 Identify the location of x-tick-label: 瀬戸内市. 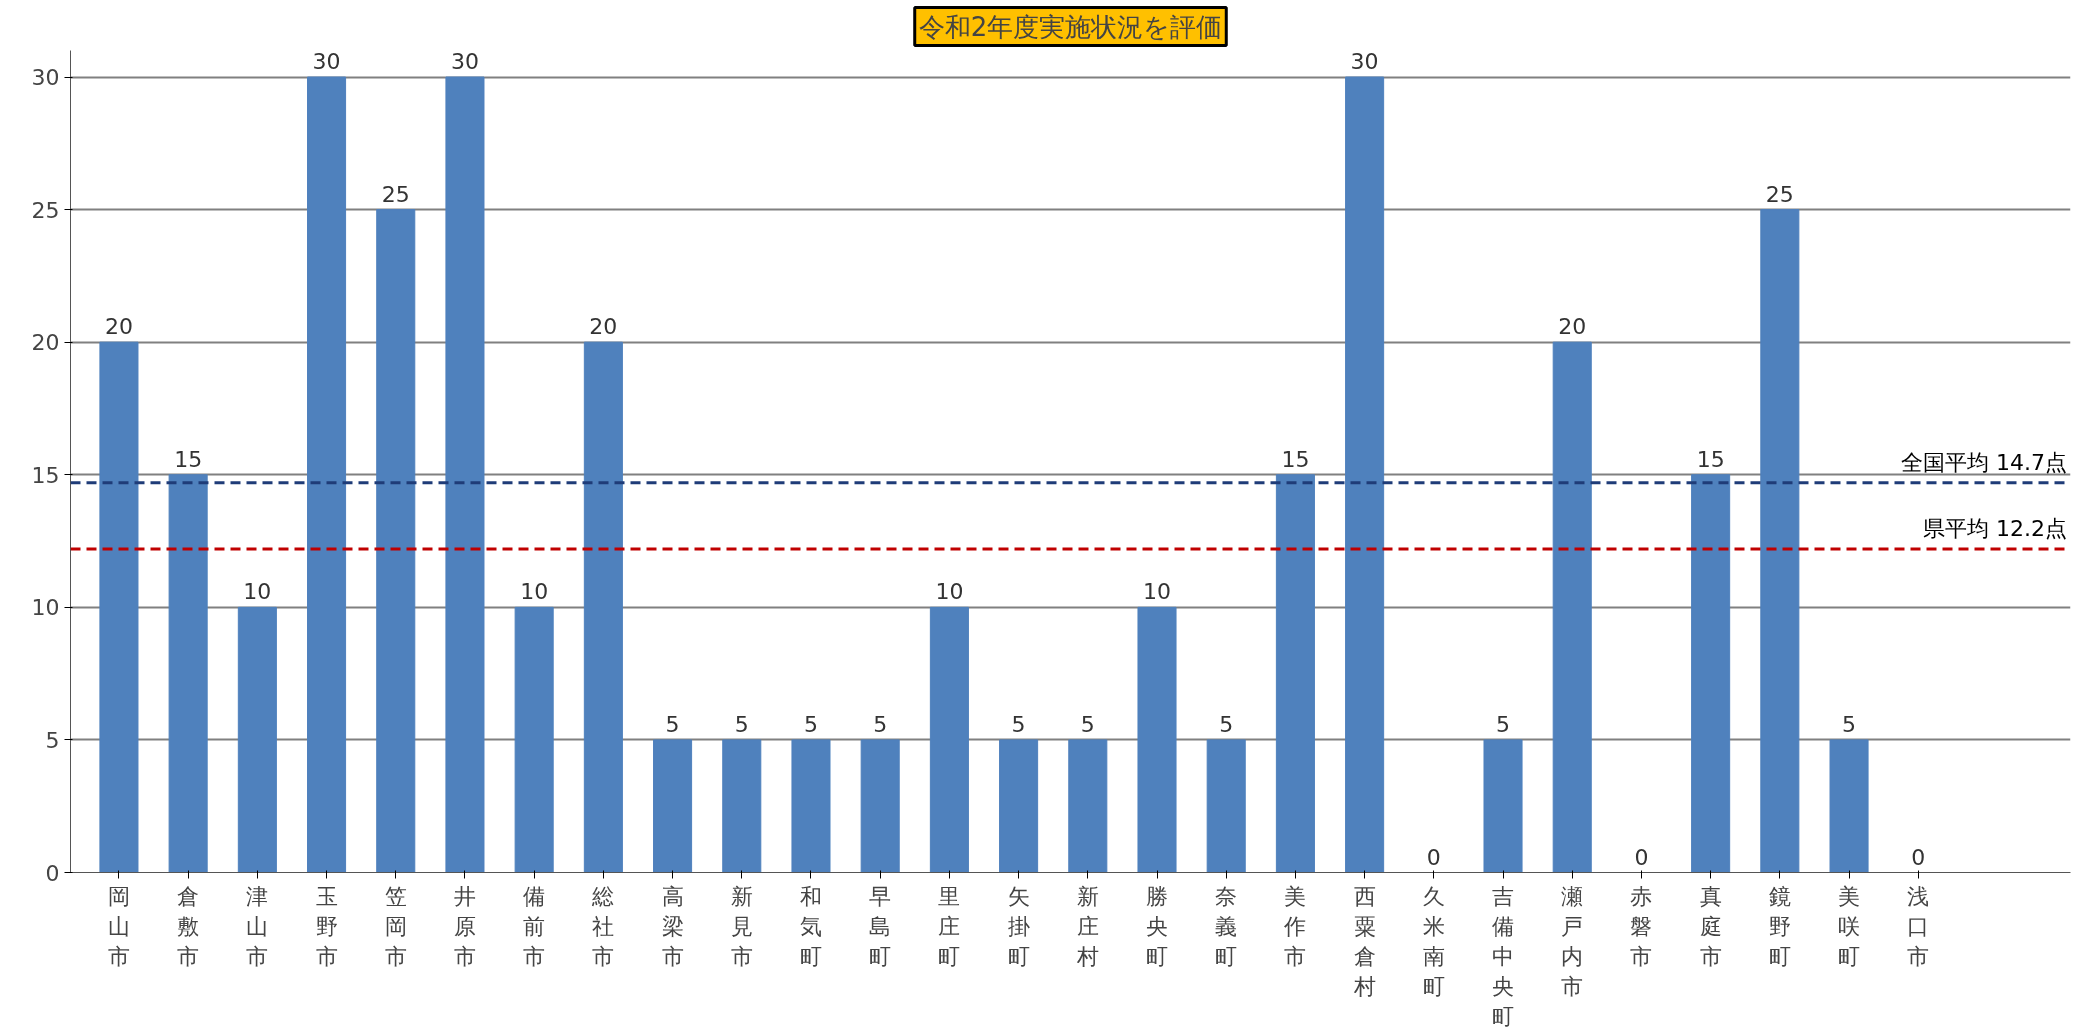
(1572, 941).